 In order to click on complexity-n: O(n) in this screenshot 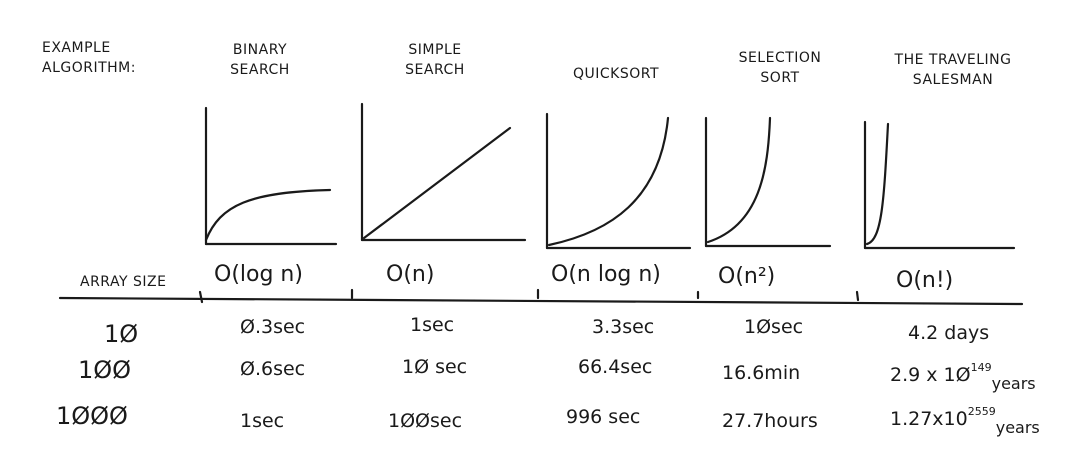, I will do `click(410, 274)`.